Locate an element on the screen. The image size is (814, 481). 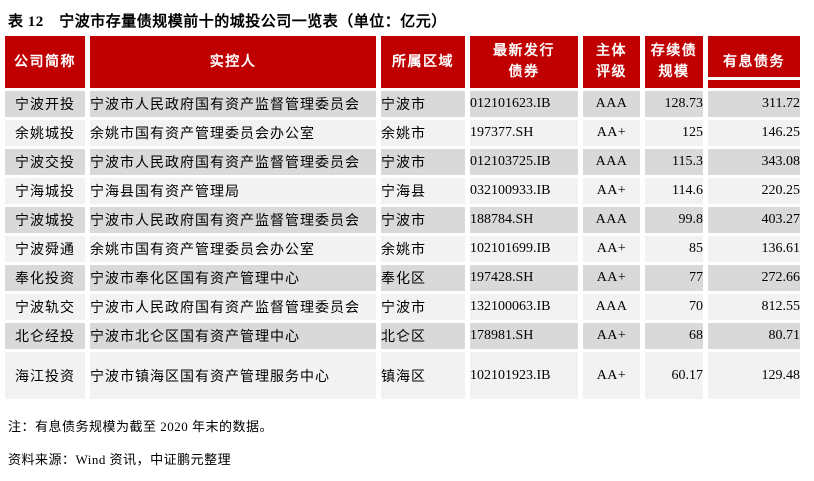
cell-debt: 80.71 is located at coordinates (754, 336).